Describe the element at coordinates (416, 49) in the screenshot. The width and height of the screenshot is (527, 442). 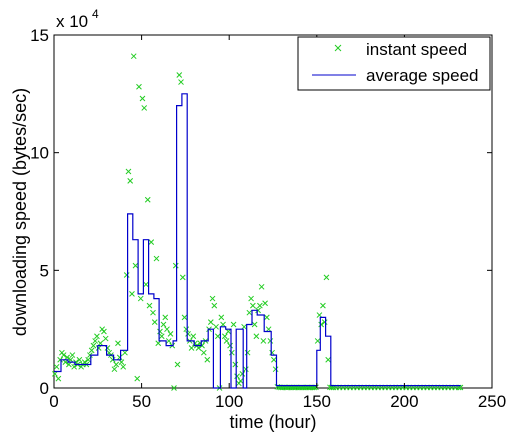
I see `legend-label-instant-speed: instant speed` at that location.